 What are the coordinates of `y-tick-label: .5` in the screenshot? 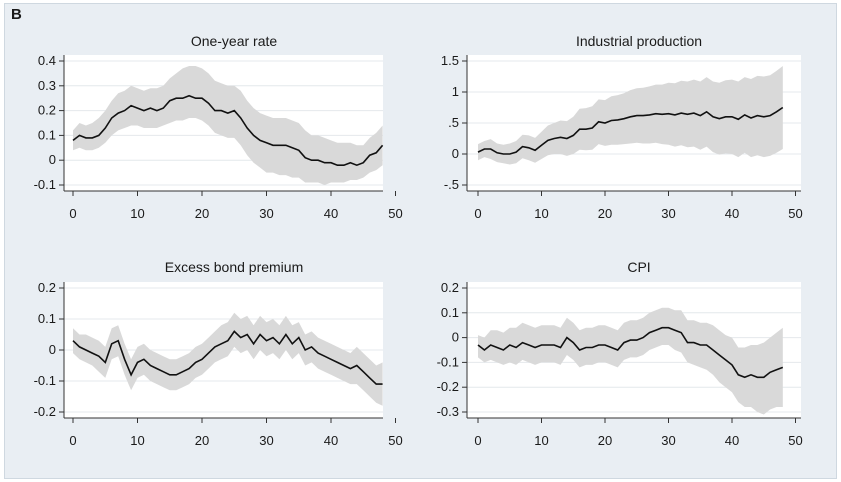 It's located at (453, 122).